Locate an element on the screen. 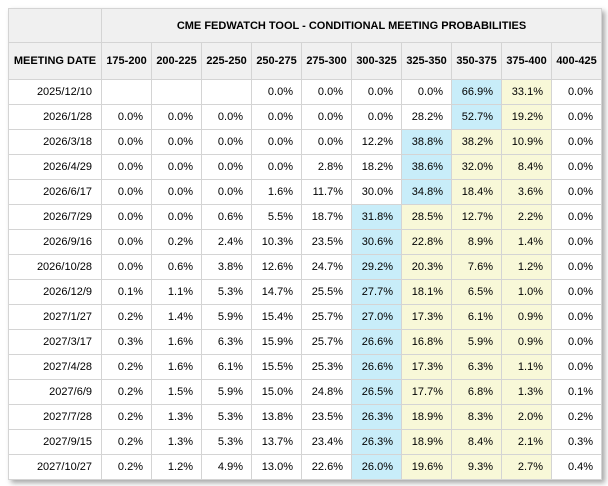 This screenshot has width=608, height=486. probability-cell: 26.5% is located at coordinates (376, 392).